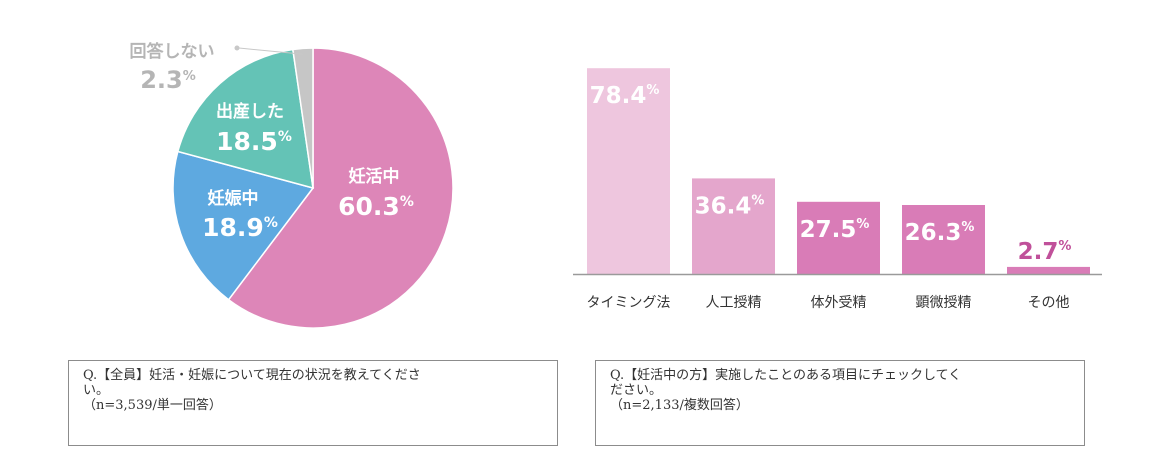  I want to click on right-caption-line-2: ださい。, so click(636, 390).